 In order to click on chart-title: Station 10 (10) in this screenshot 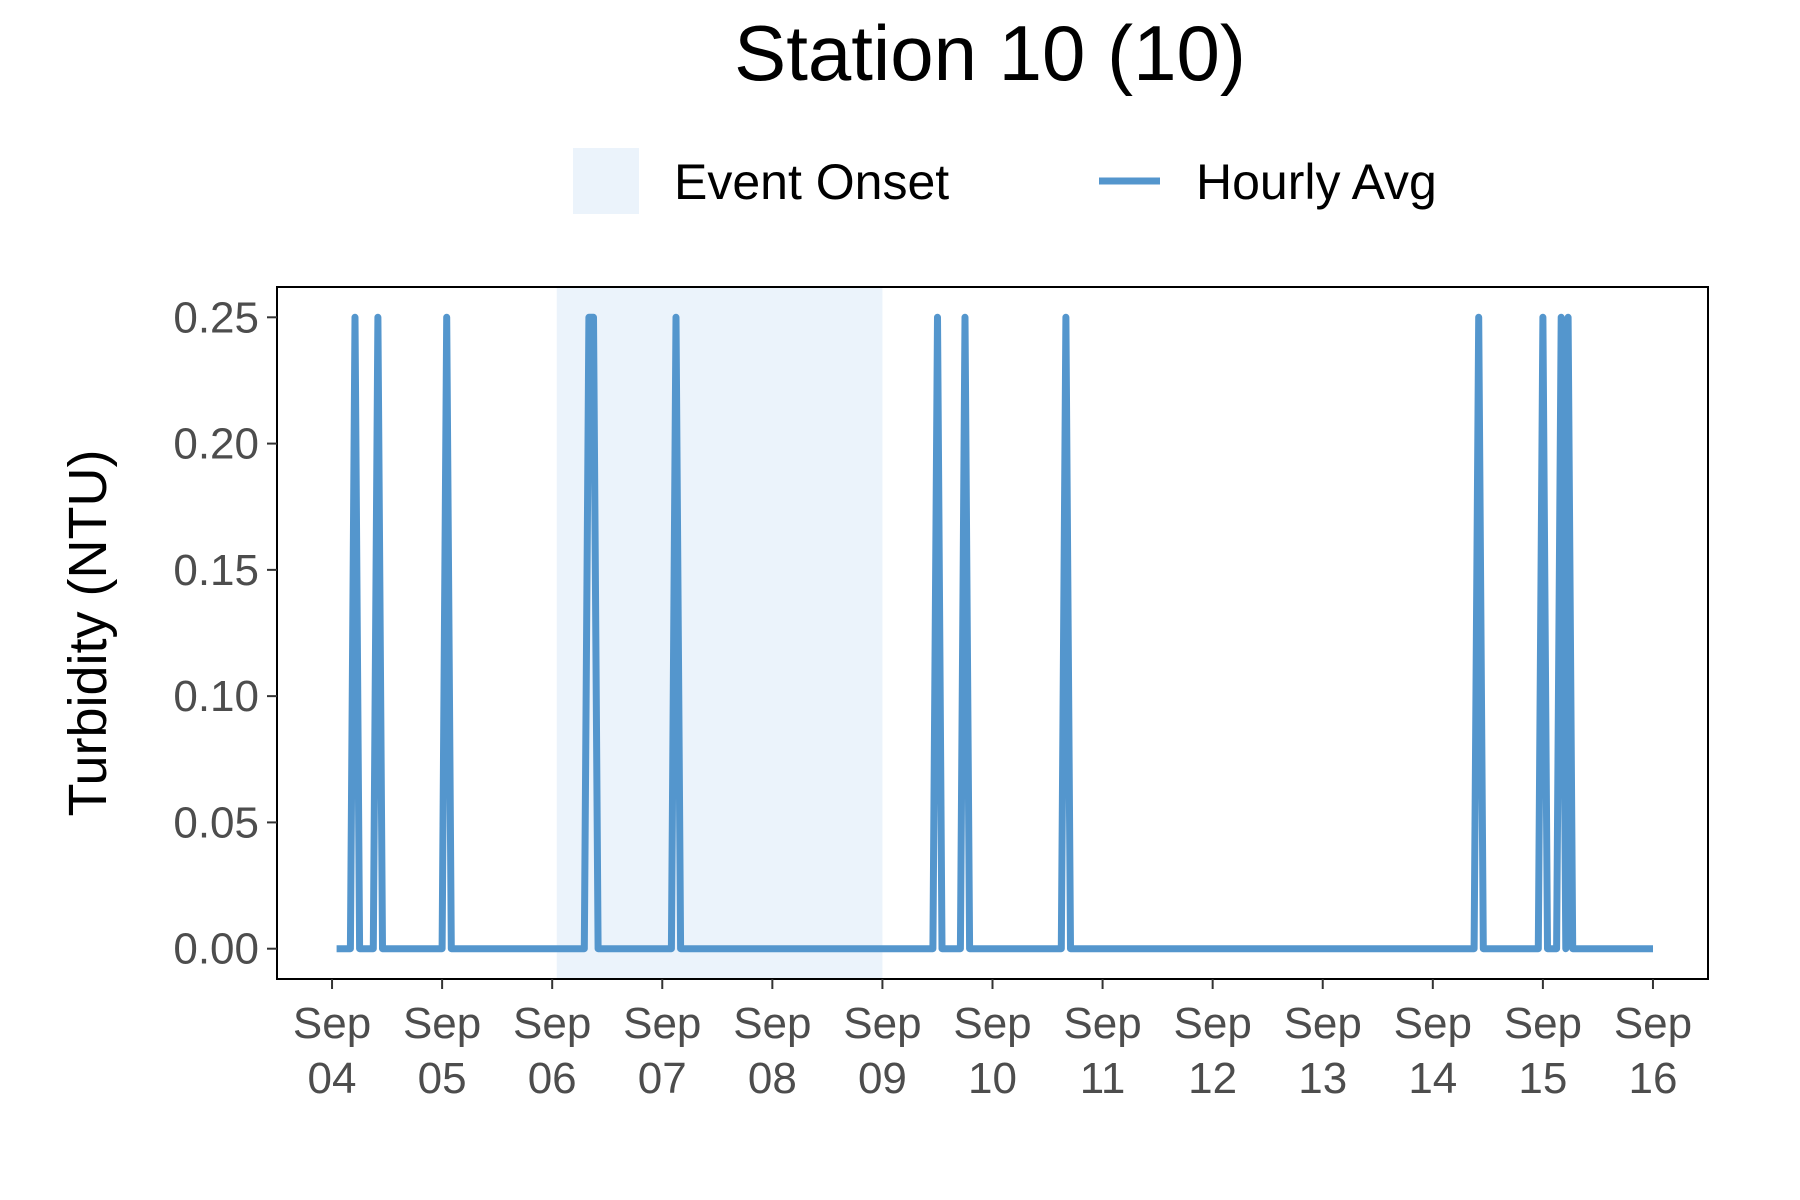, I will do `click(990, 53)`.